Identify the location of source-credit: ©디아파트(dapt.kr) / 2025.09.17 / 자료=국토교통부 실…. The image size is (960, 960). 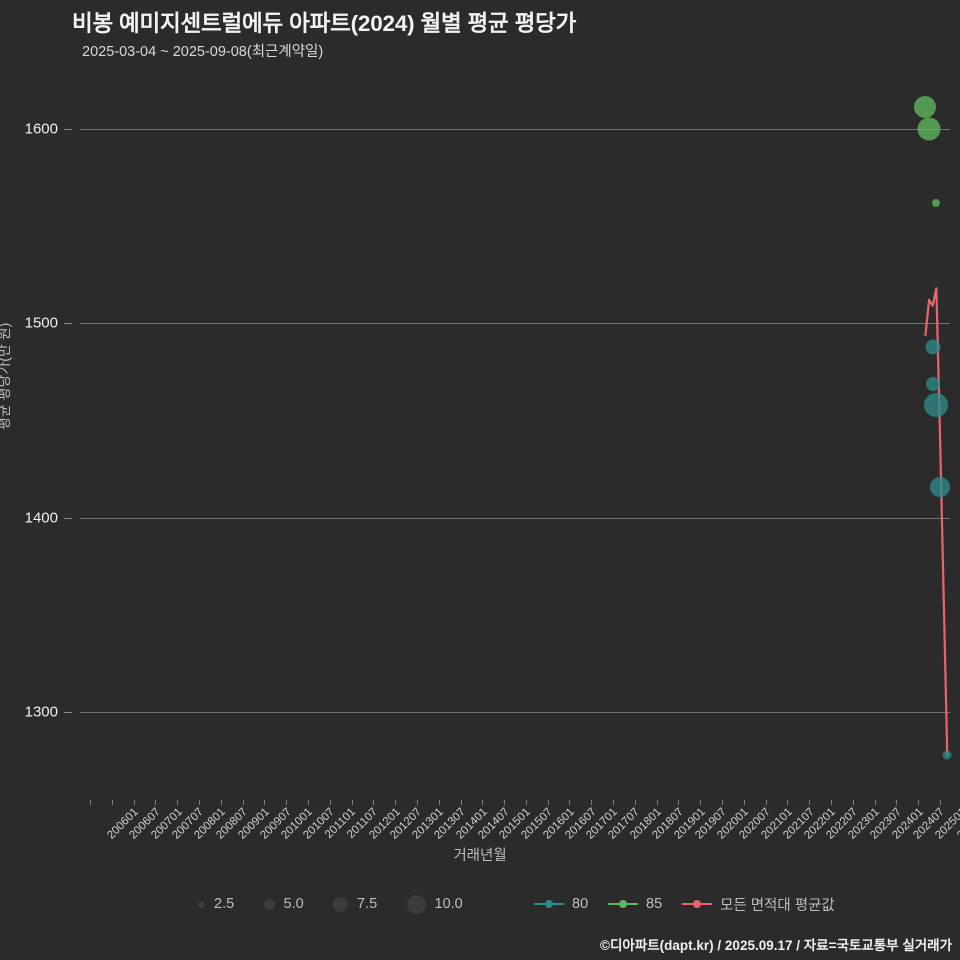
(776, 945).